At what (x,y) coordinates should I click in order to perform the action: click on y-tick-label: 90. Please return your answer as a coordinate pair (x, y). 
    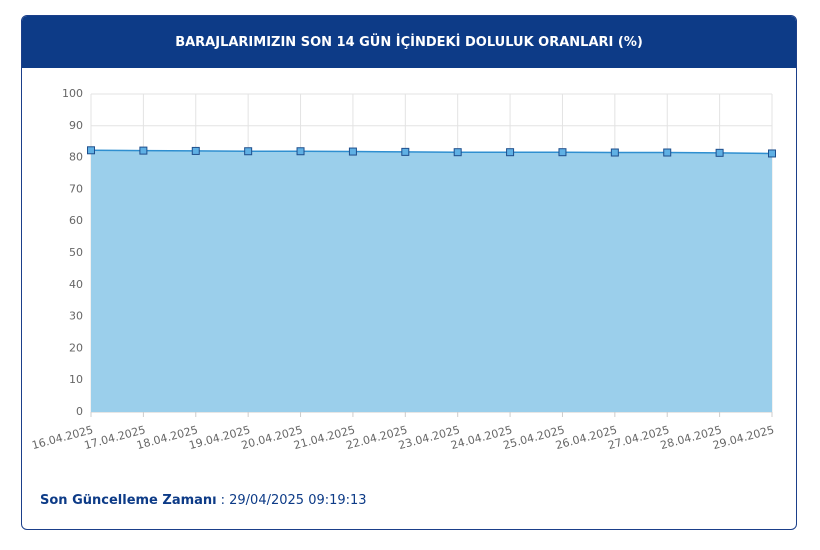
    Looking at the image, I should click on (76, 125).